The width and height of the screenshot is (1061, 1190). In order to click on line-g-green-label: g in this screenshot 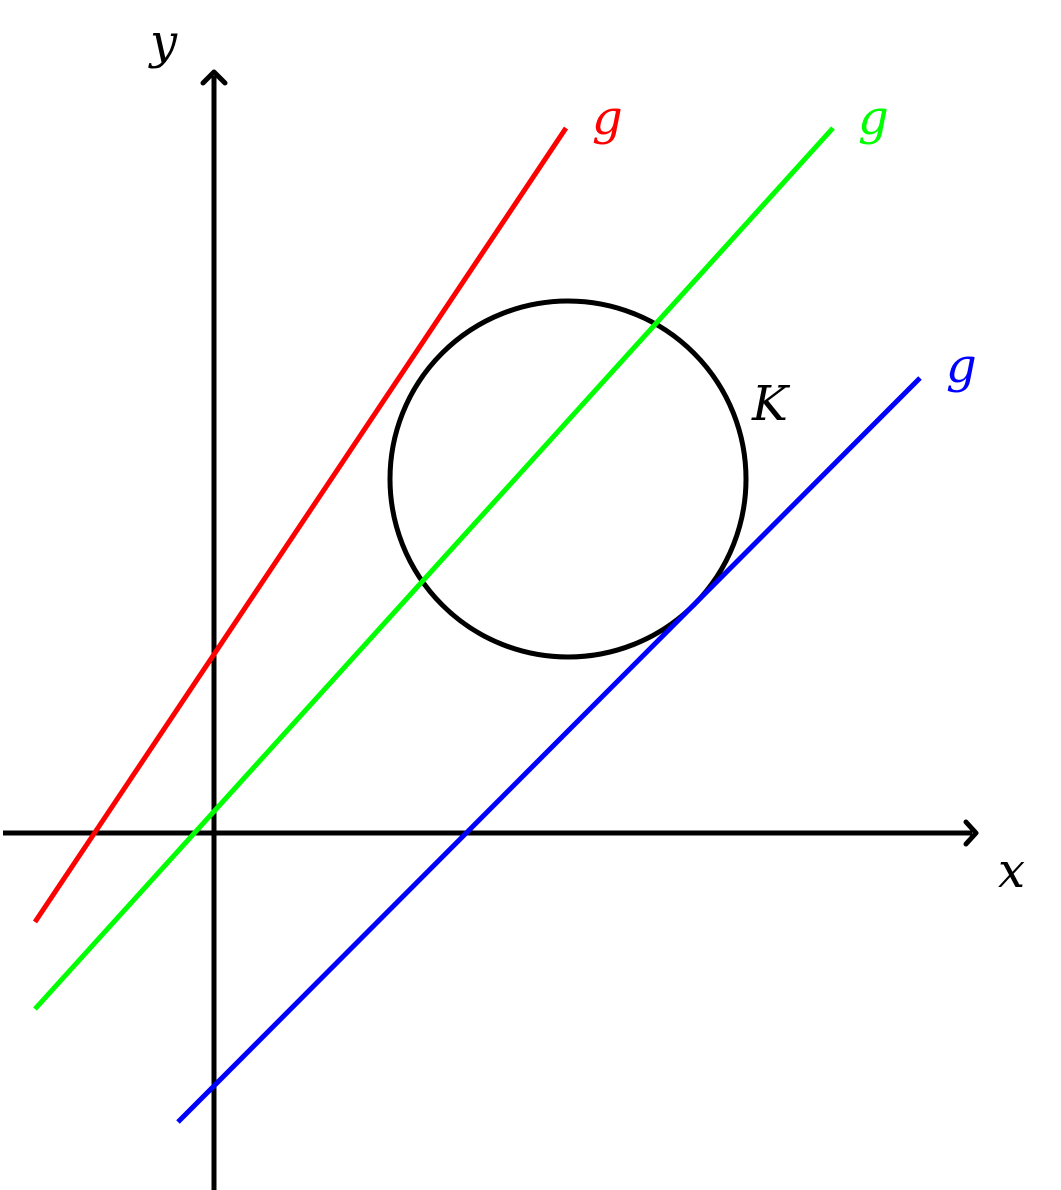, I will do `click(873, 118)`.